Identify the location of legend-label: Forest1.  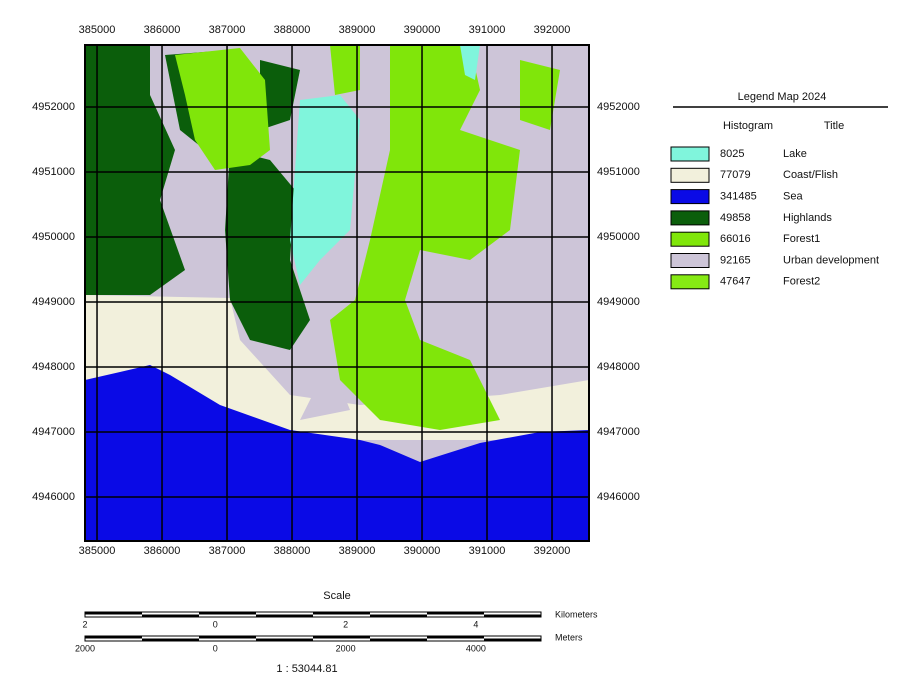
(801, 239).